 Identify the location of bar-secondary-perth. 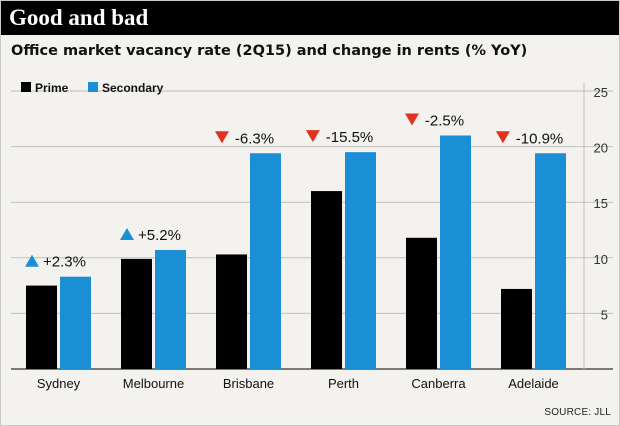
(360, 260).